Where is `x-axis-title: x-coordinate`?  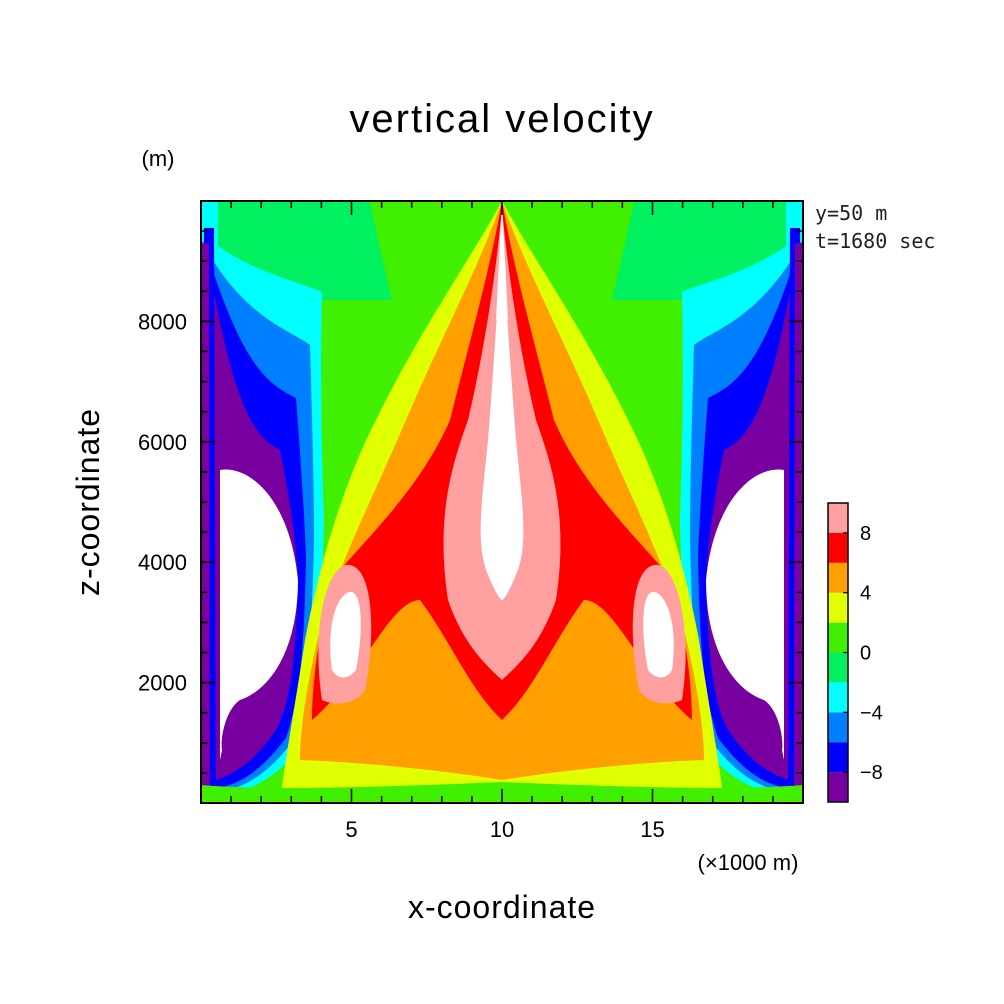
x-axis-title: x-coordinate is located at coordinates (502, 907).